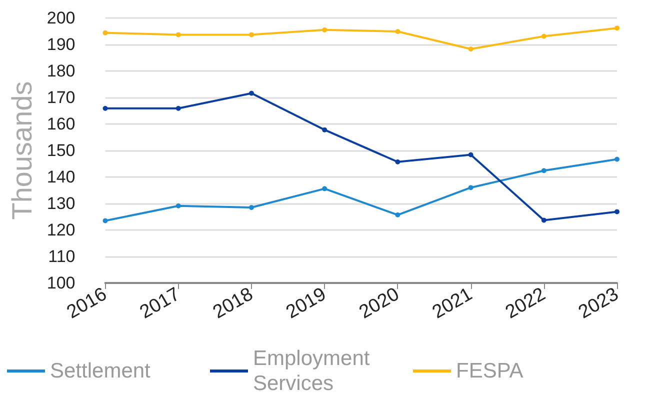 The height and width of the screenshot is (405, 645). What do you see at coordinates (100, 371) in the screenshot?
I see `legend-label: Settlement` at bounding box center [100, 371].